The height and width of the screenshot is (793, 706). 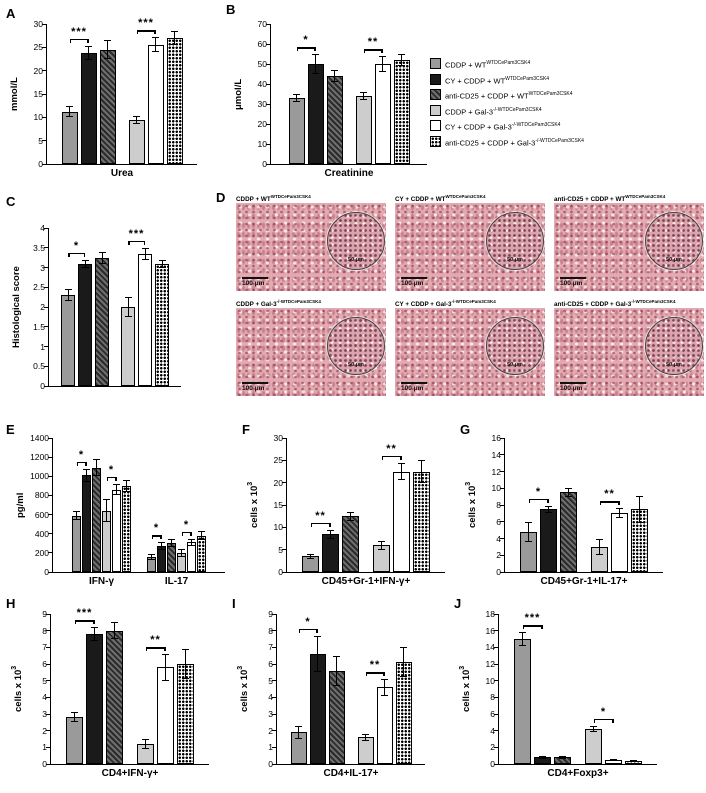 I want to click on x-axis-label: CD4+IFN-γ+, so click(x=130, y=773).